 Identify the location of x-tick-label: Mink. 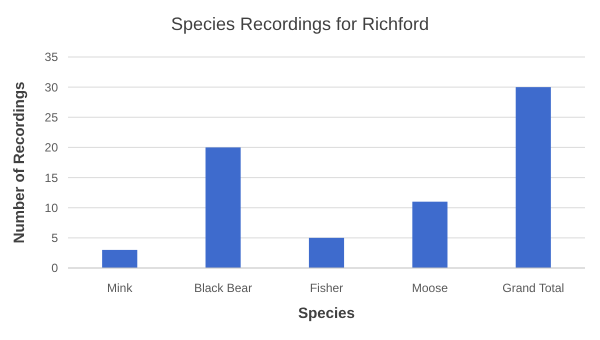
(120, 288).